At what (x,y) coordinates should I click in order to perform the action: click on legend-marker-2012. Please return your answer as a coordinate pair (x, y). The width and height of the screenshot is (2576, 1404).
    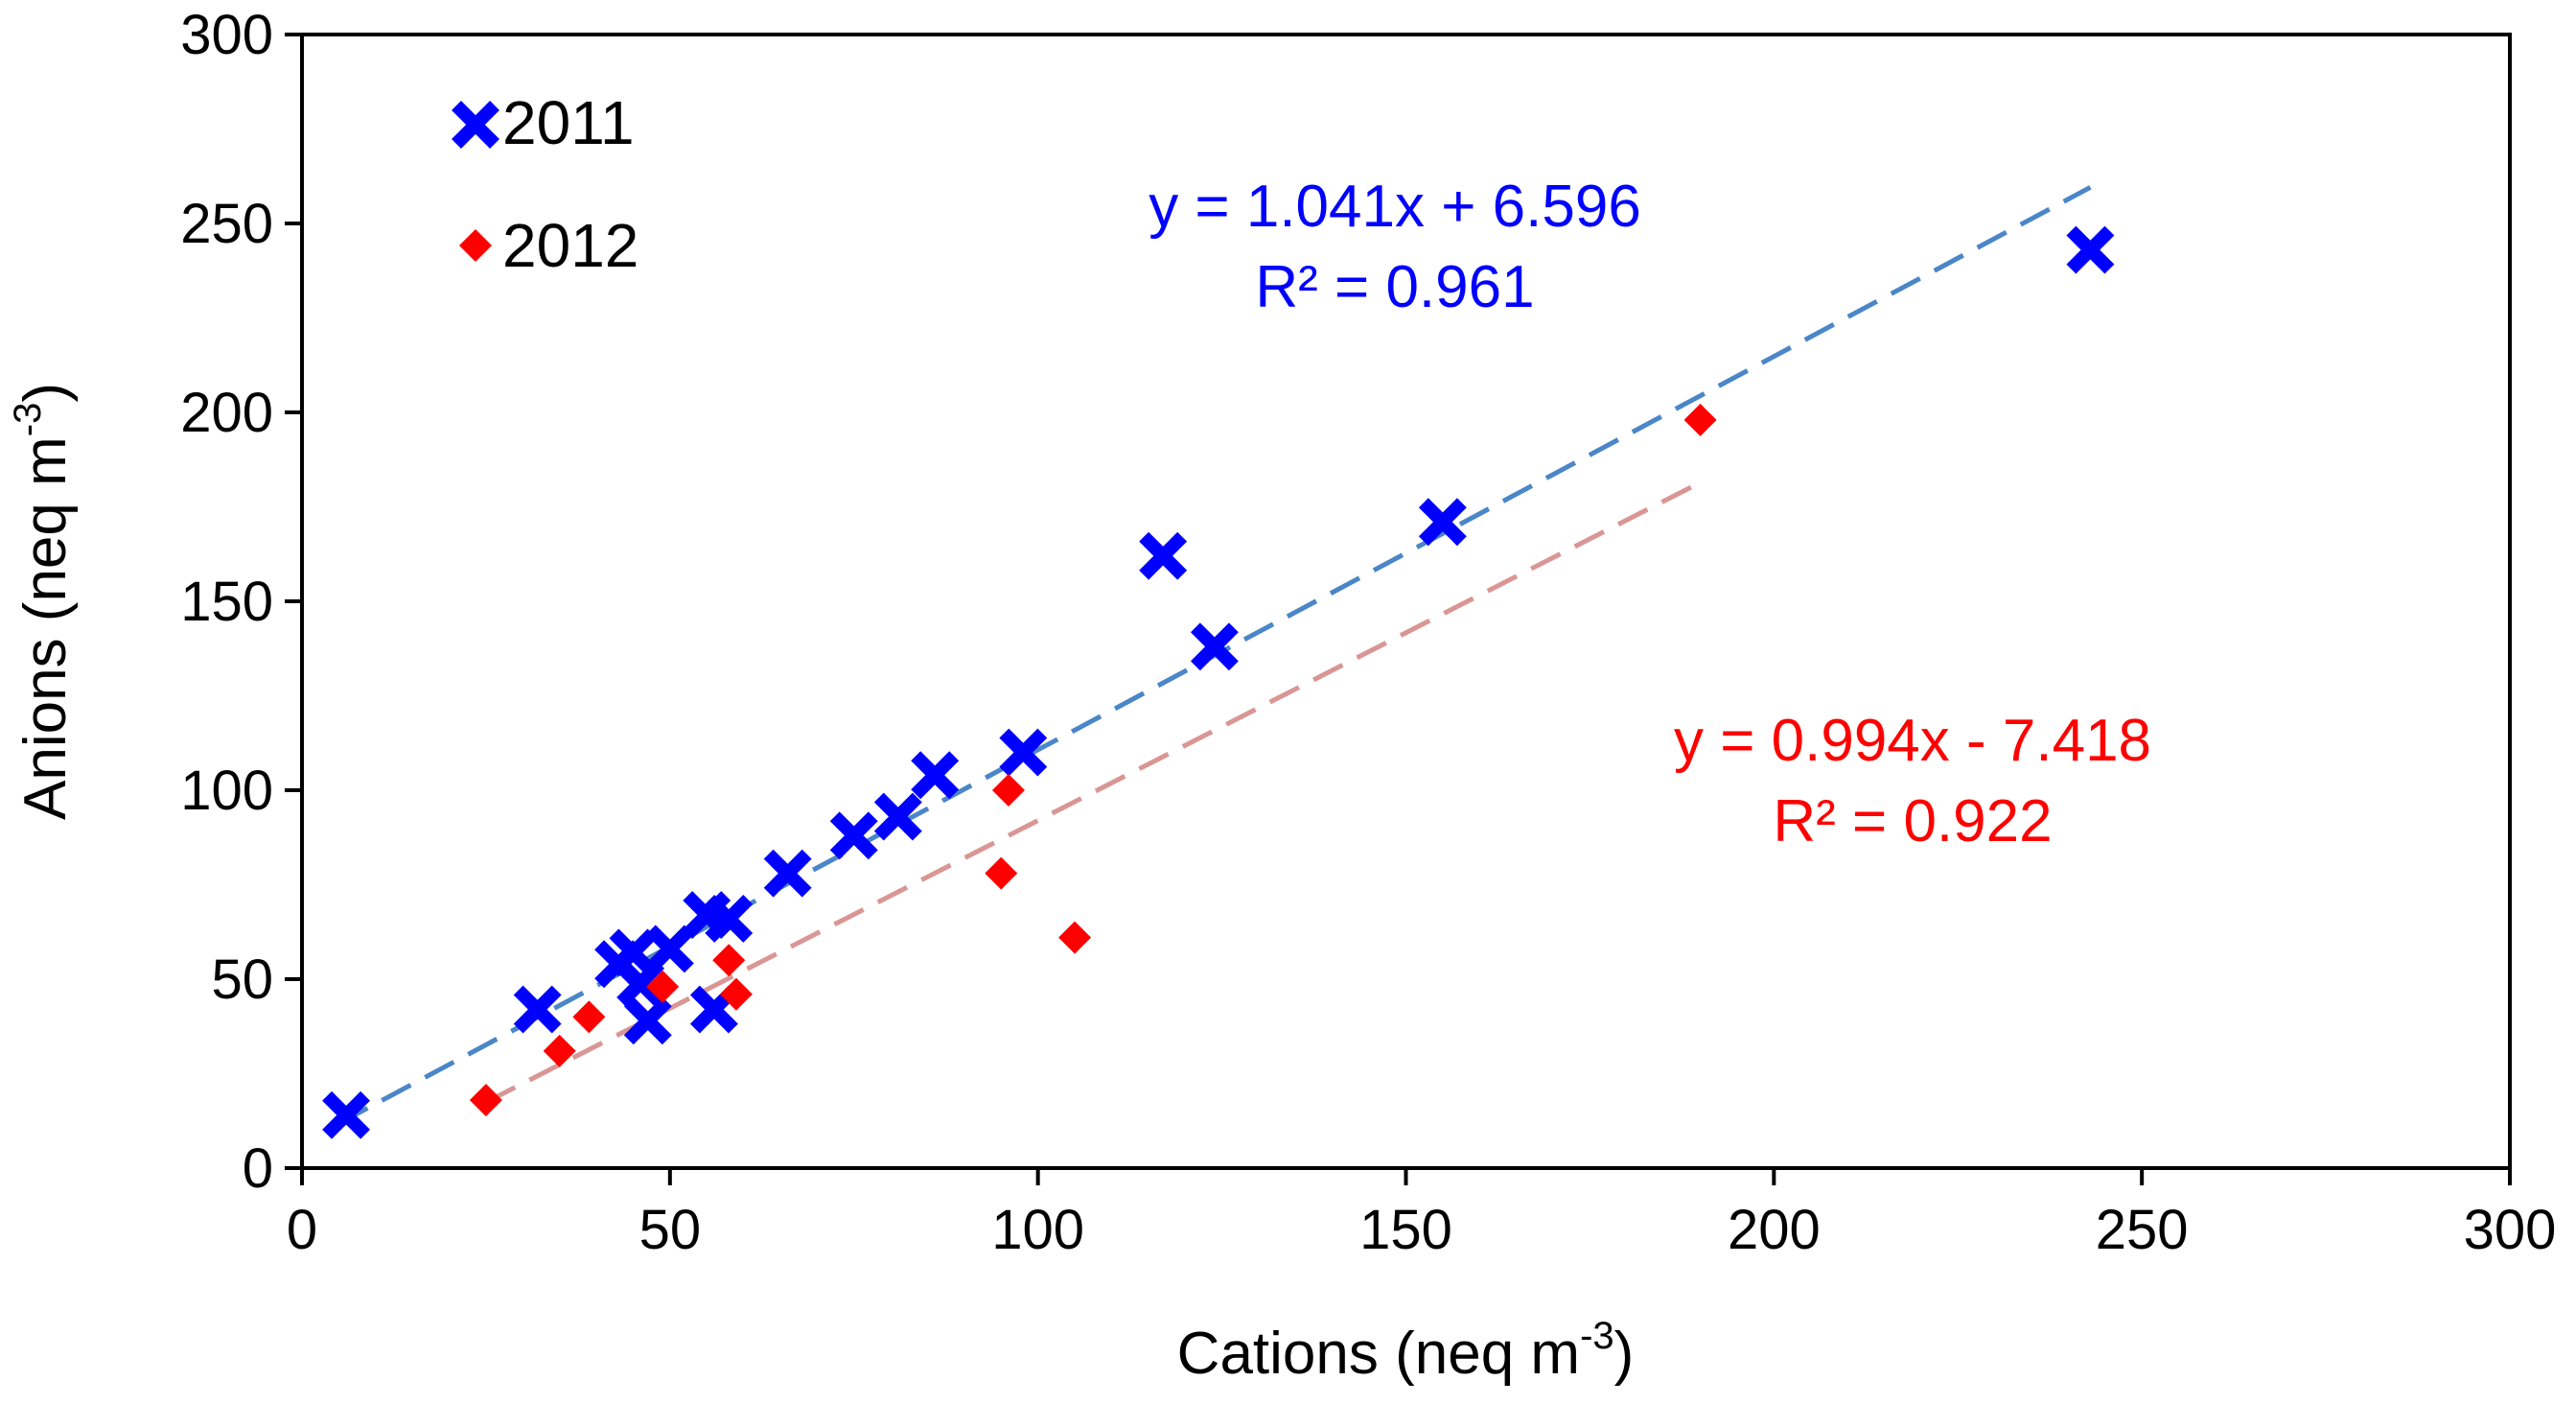
    Looking at the image, I should click on (476, 245).